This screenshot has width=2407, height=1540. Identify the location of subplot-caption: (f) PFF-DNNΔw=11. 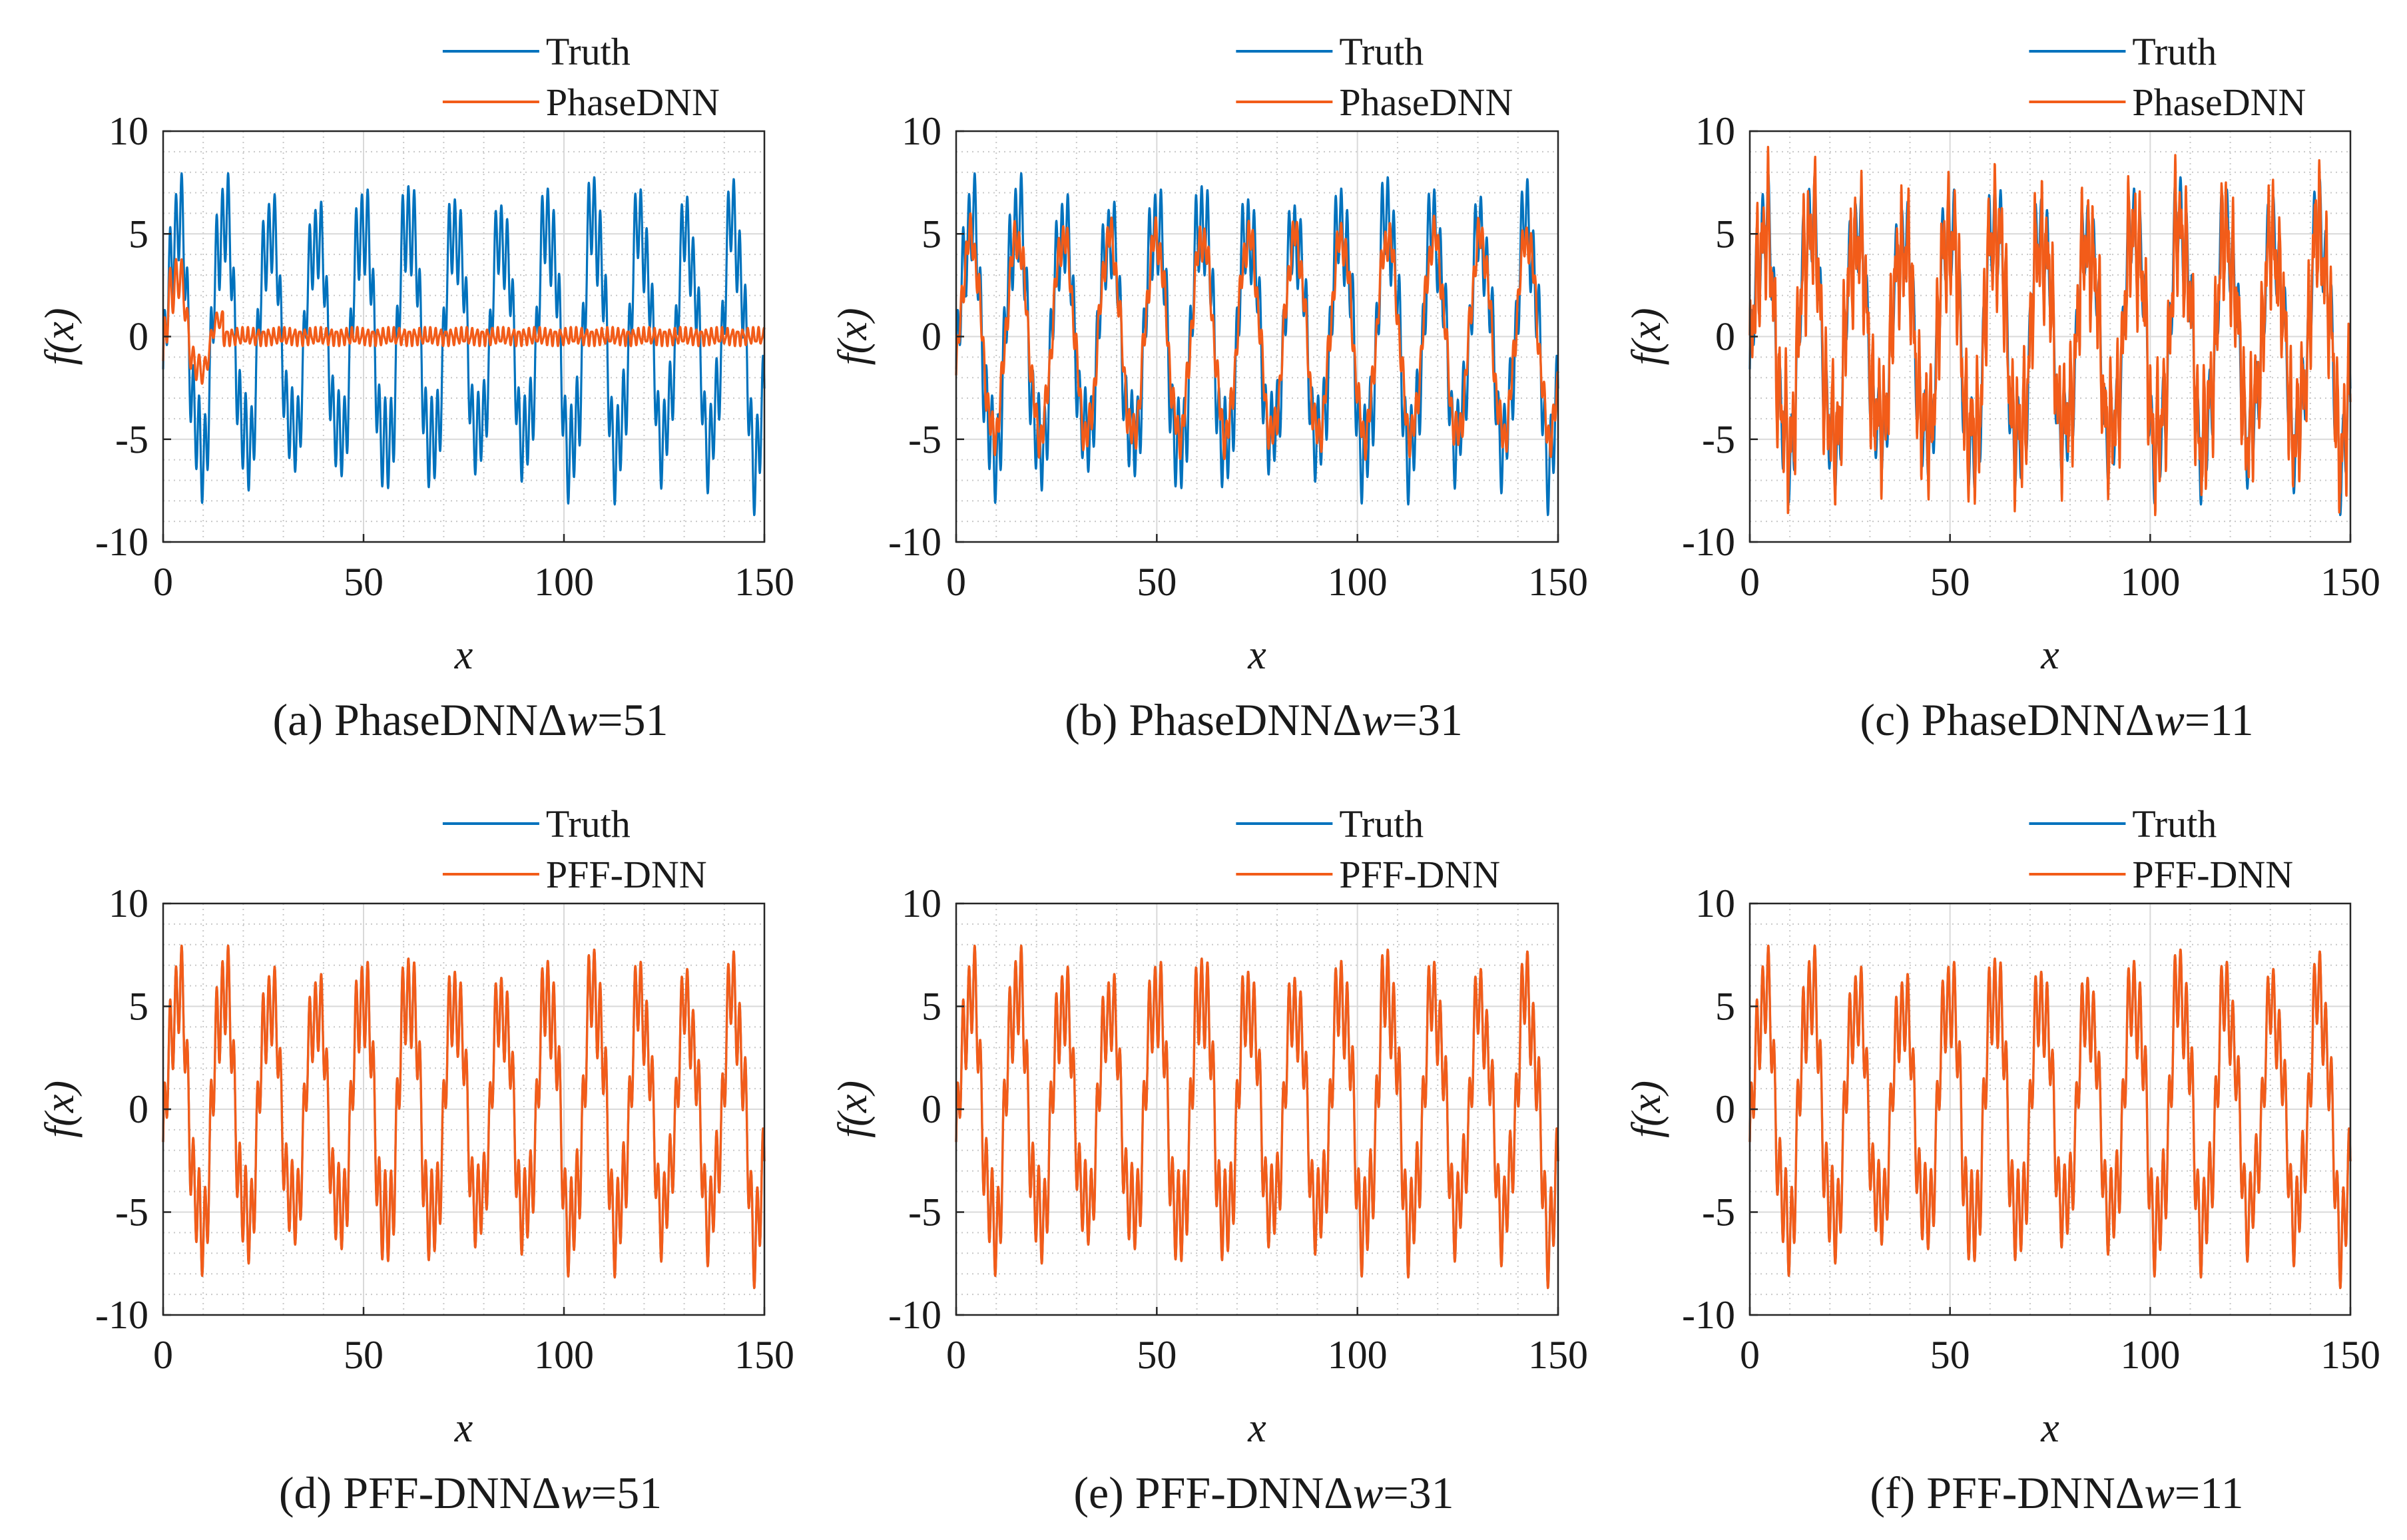
(2056, 1492).